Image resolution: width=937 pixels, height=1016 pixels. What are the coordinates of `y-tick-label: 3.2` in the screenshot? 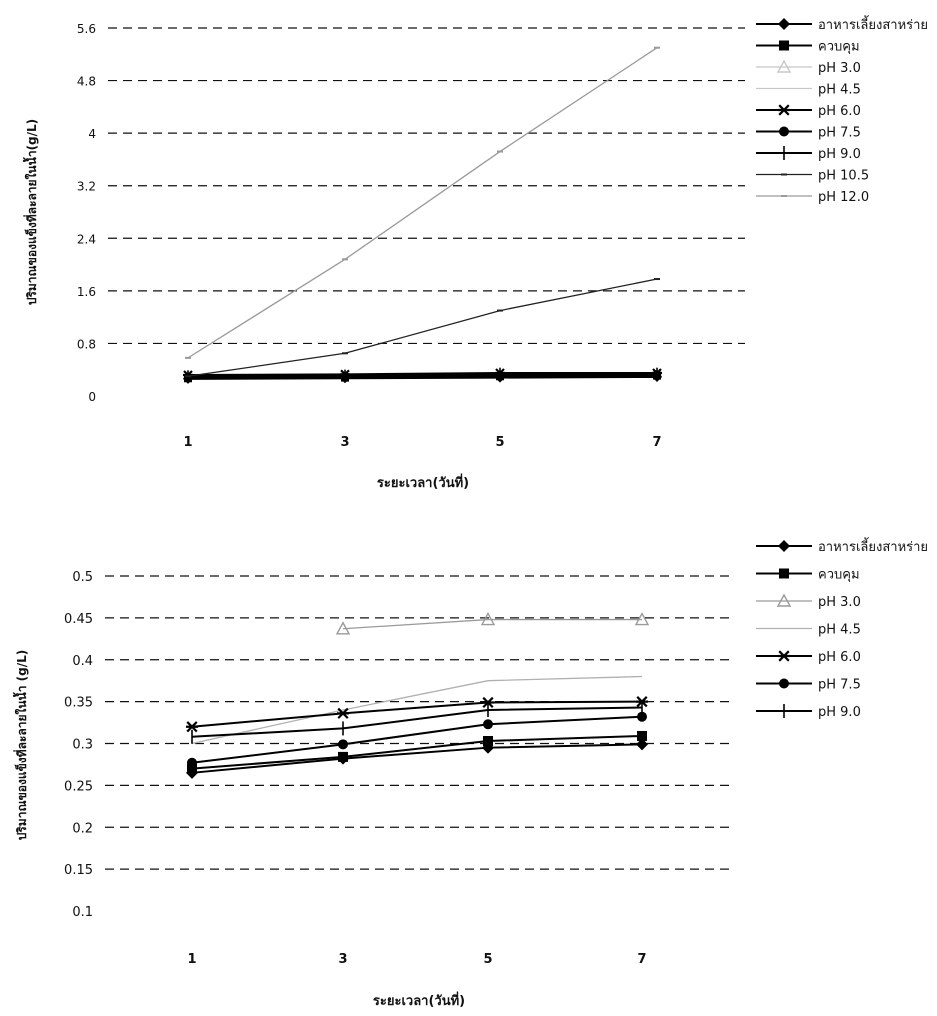 It's located at (86, 187).